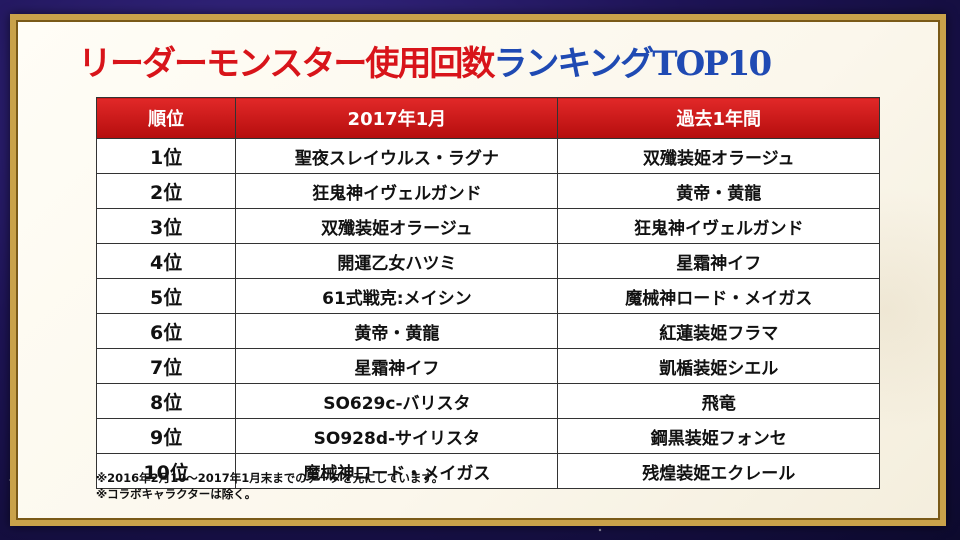  I want to click on past-year-cell: 双殲装姫オラージュ, so click(718, 156).